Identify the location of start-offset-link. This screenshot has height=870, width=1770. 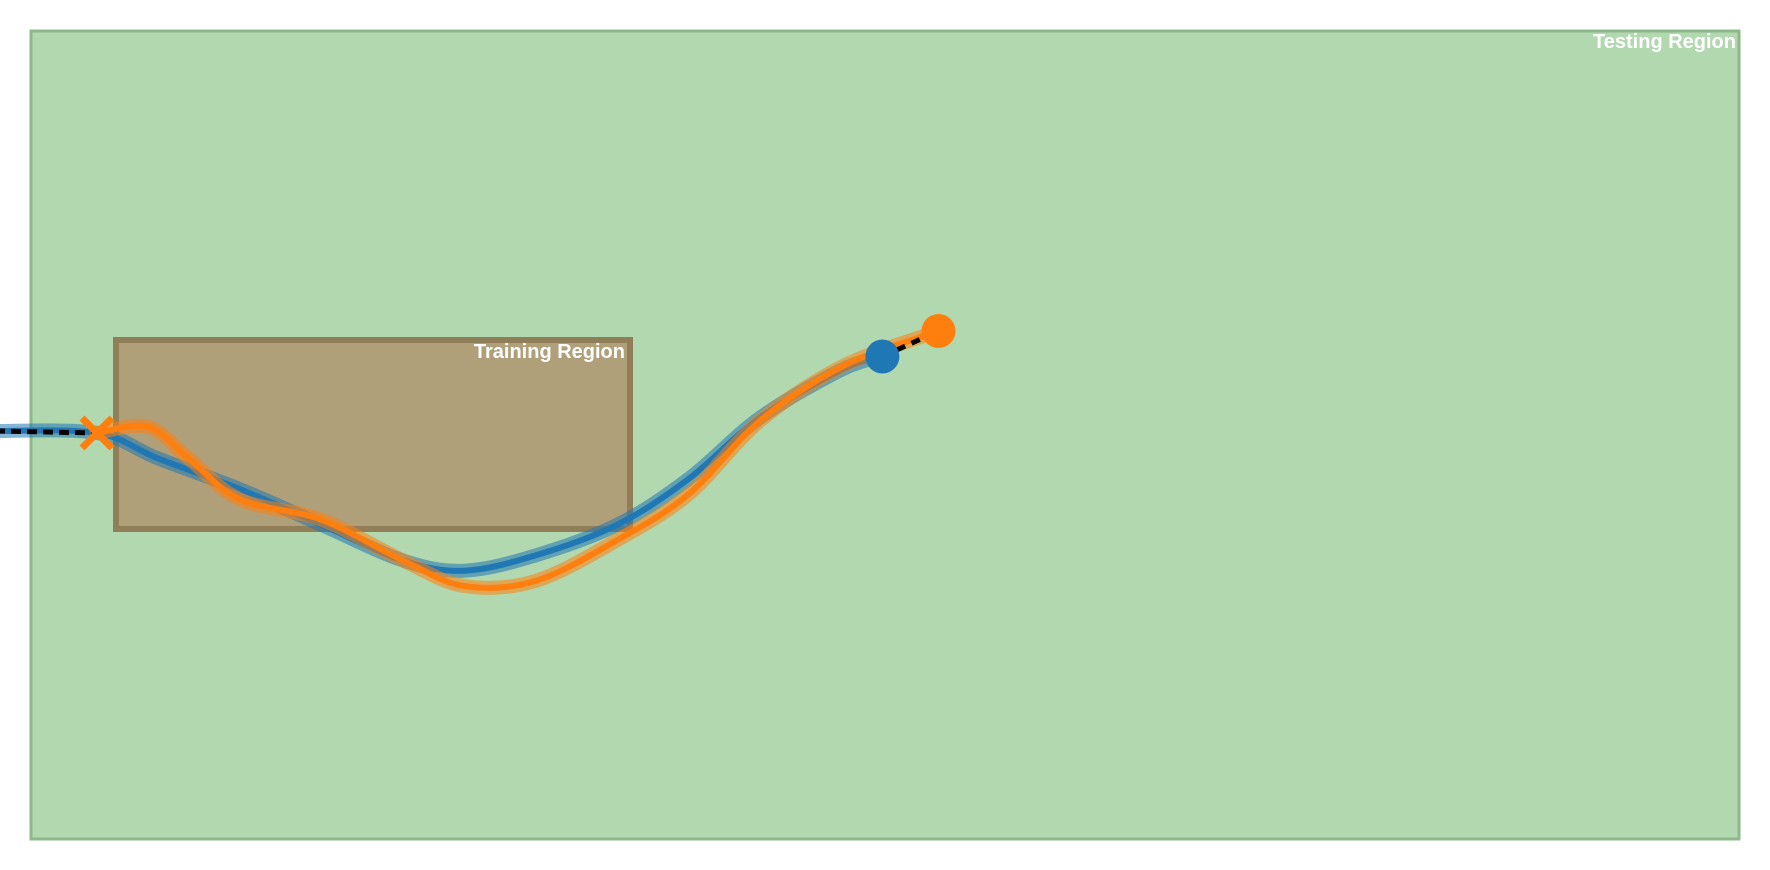
(49, 432).